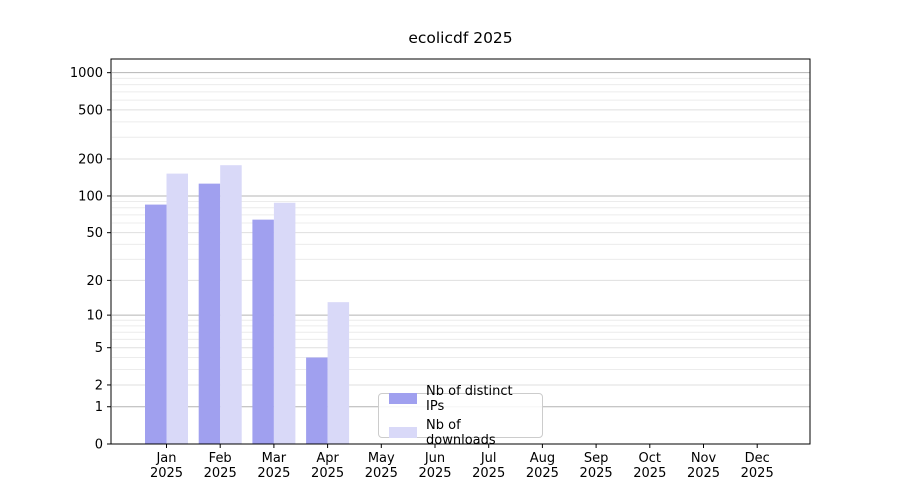  What do you see at coordinates (542, 458) in the screenshot?
I see `x-tick-label-month: Aug` at bounding box center [542, 458].